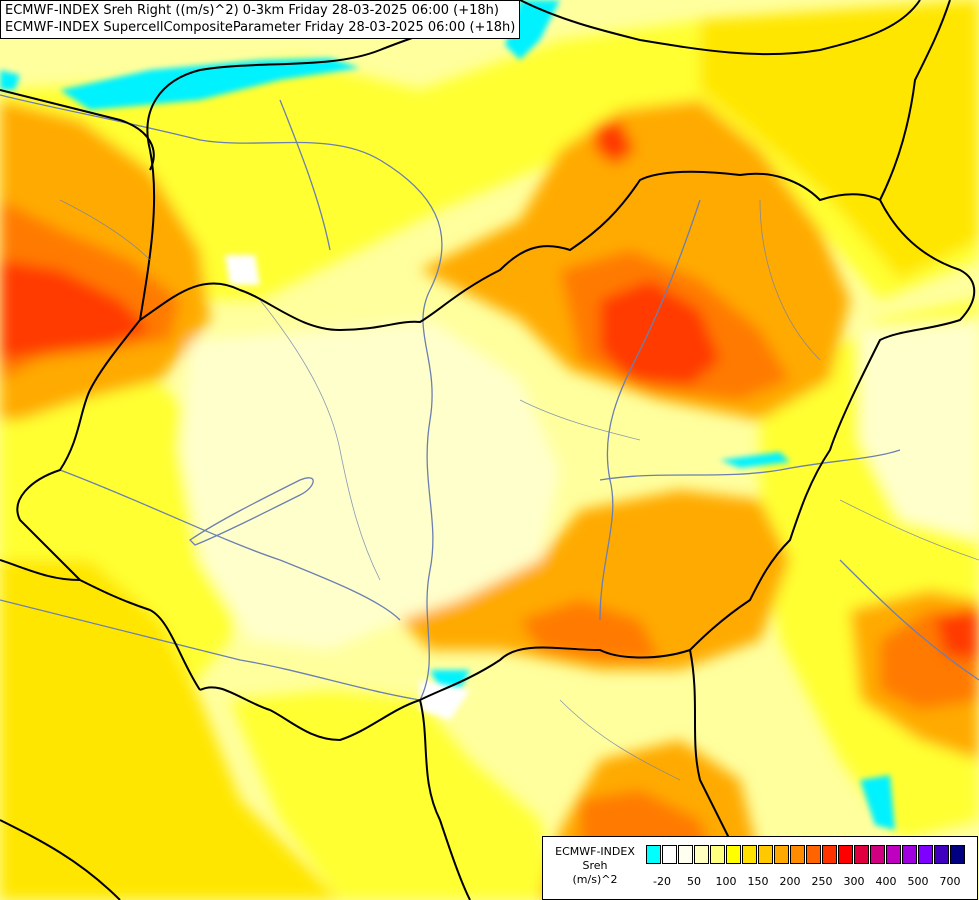 This screenshot has width=979, height=900. I want to click on river-north, so click(305, 175).